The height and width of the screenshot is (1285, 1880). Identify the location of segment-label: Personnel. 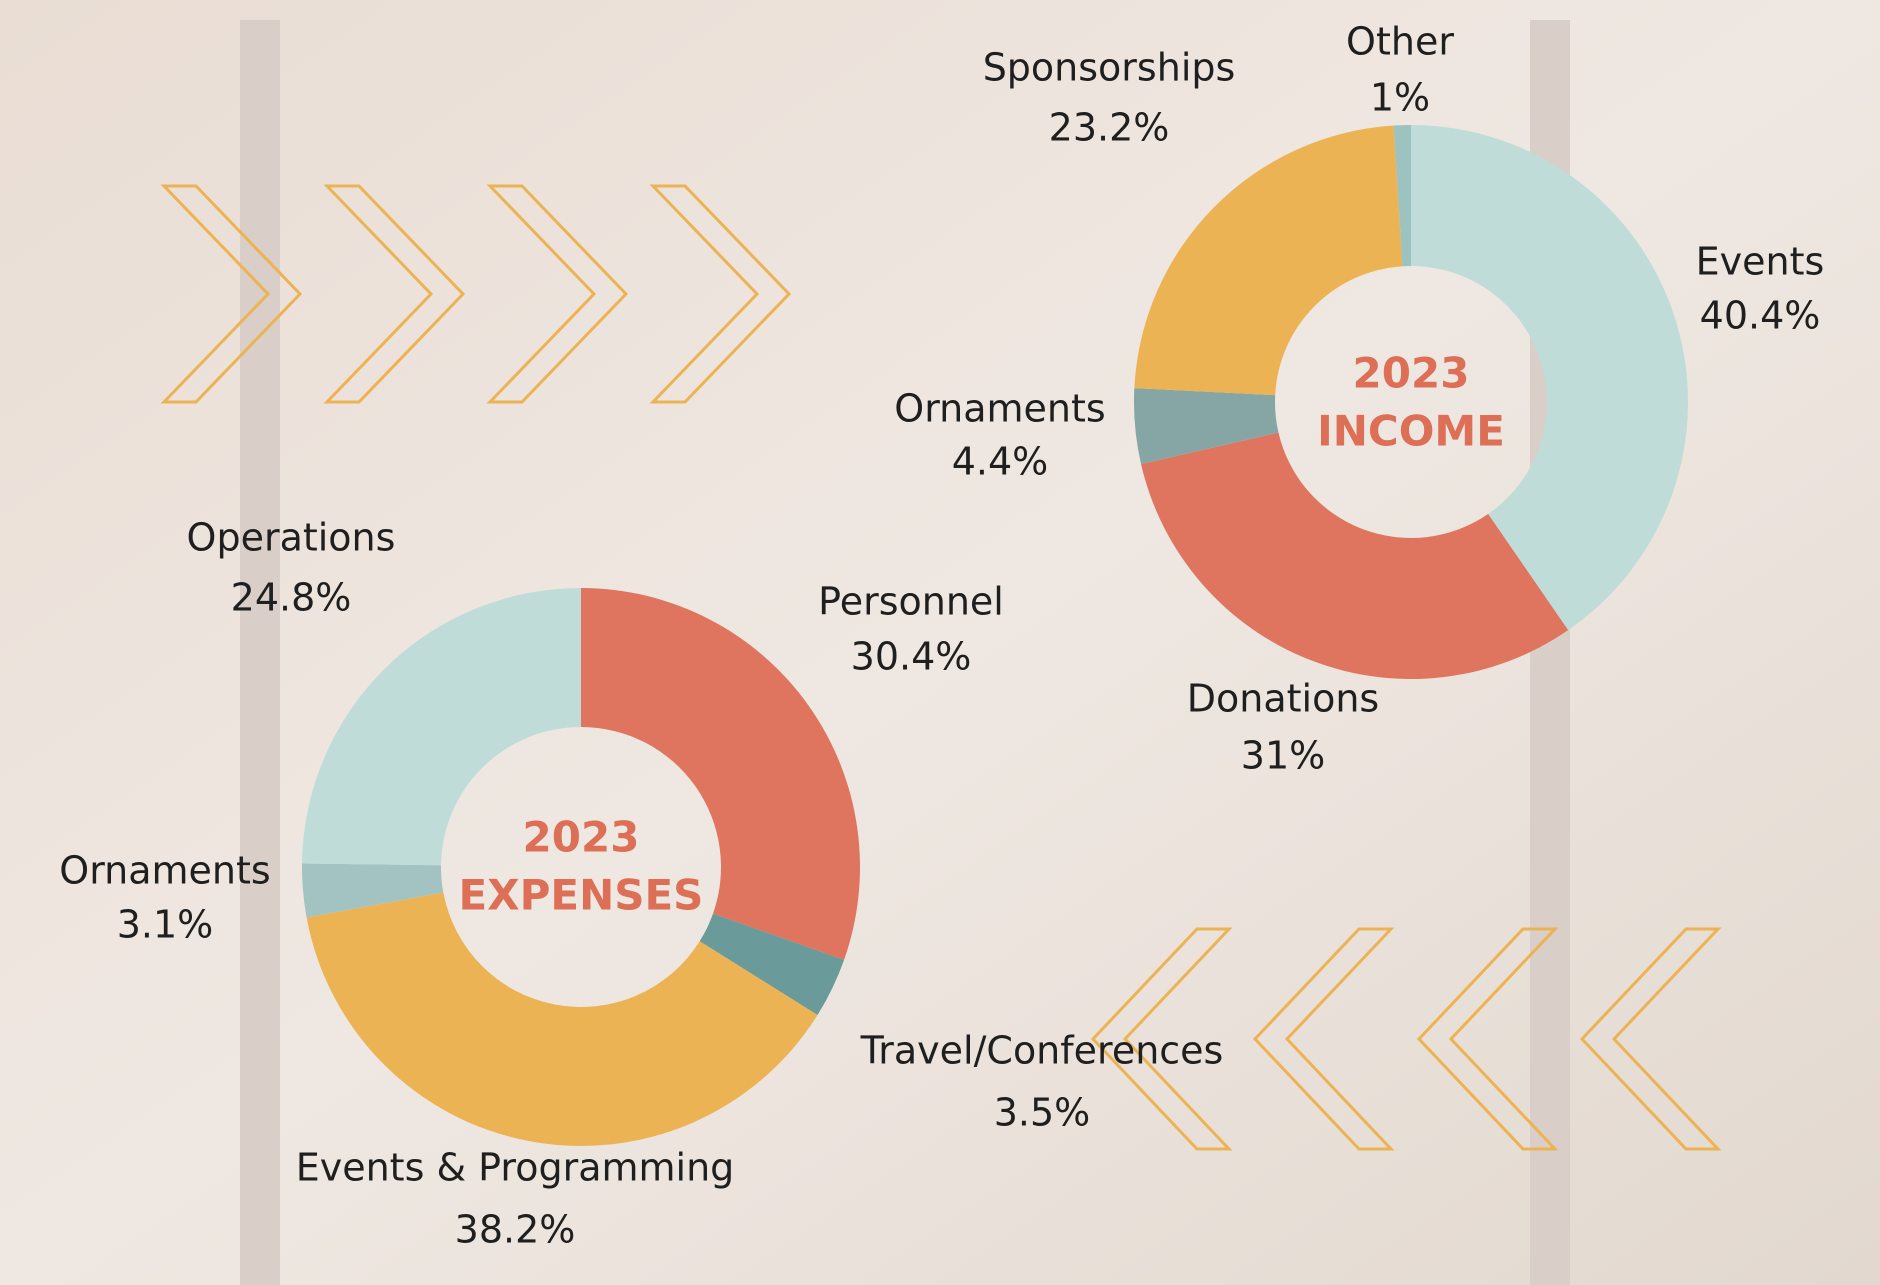
(911, 602).